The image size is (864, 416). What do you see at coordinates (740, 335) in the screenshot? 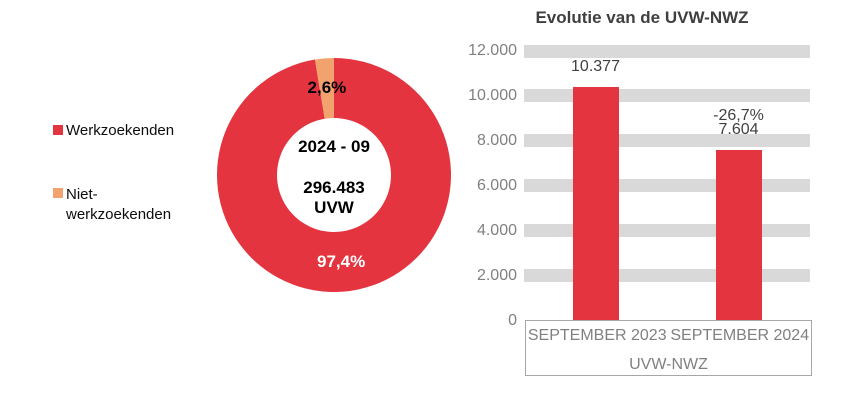
I see `category-label-september-2024: SEPTEMBER 2024` at bounding box center [740, 335].